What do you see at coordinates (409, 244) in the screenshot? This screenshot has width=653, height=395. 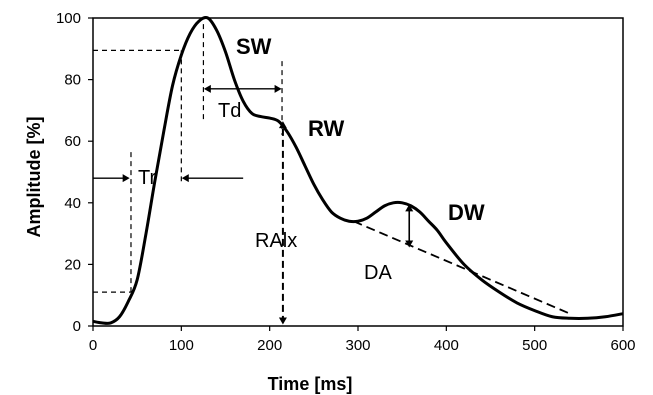 I see `da-bottom-arrowhead` at bounding box center [409, 244].